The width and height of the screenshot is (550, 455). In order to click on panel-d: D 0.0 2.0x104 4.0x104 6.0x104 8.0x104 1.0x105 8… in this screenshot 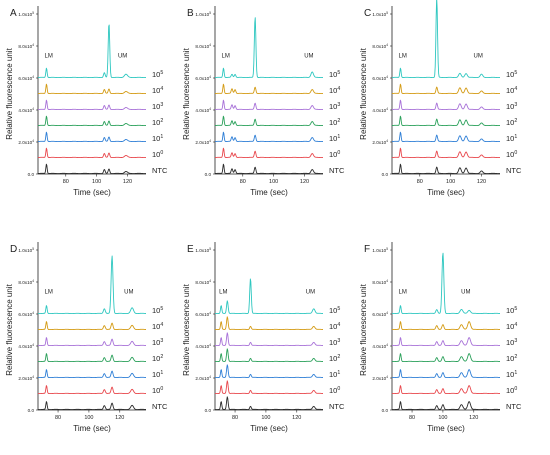, I will do `click(86, 337)`.